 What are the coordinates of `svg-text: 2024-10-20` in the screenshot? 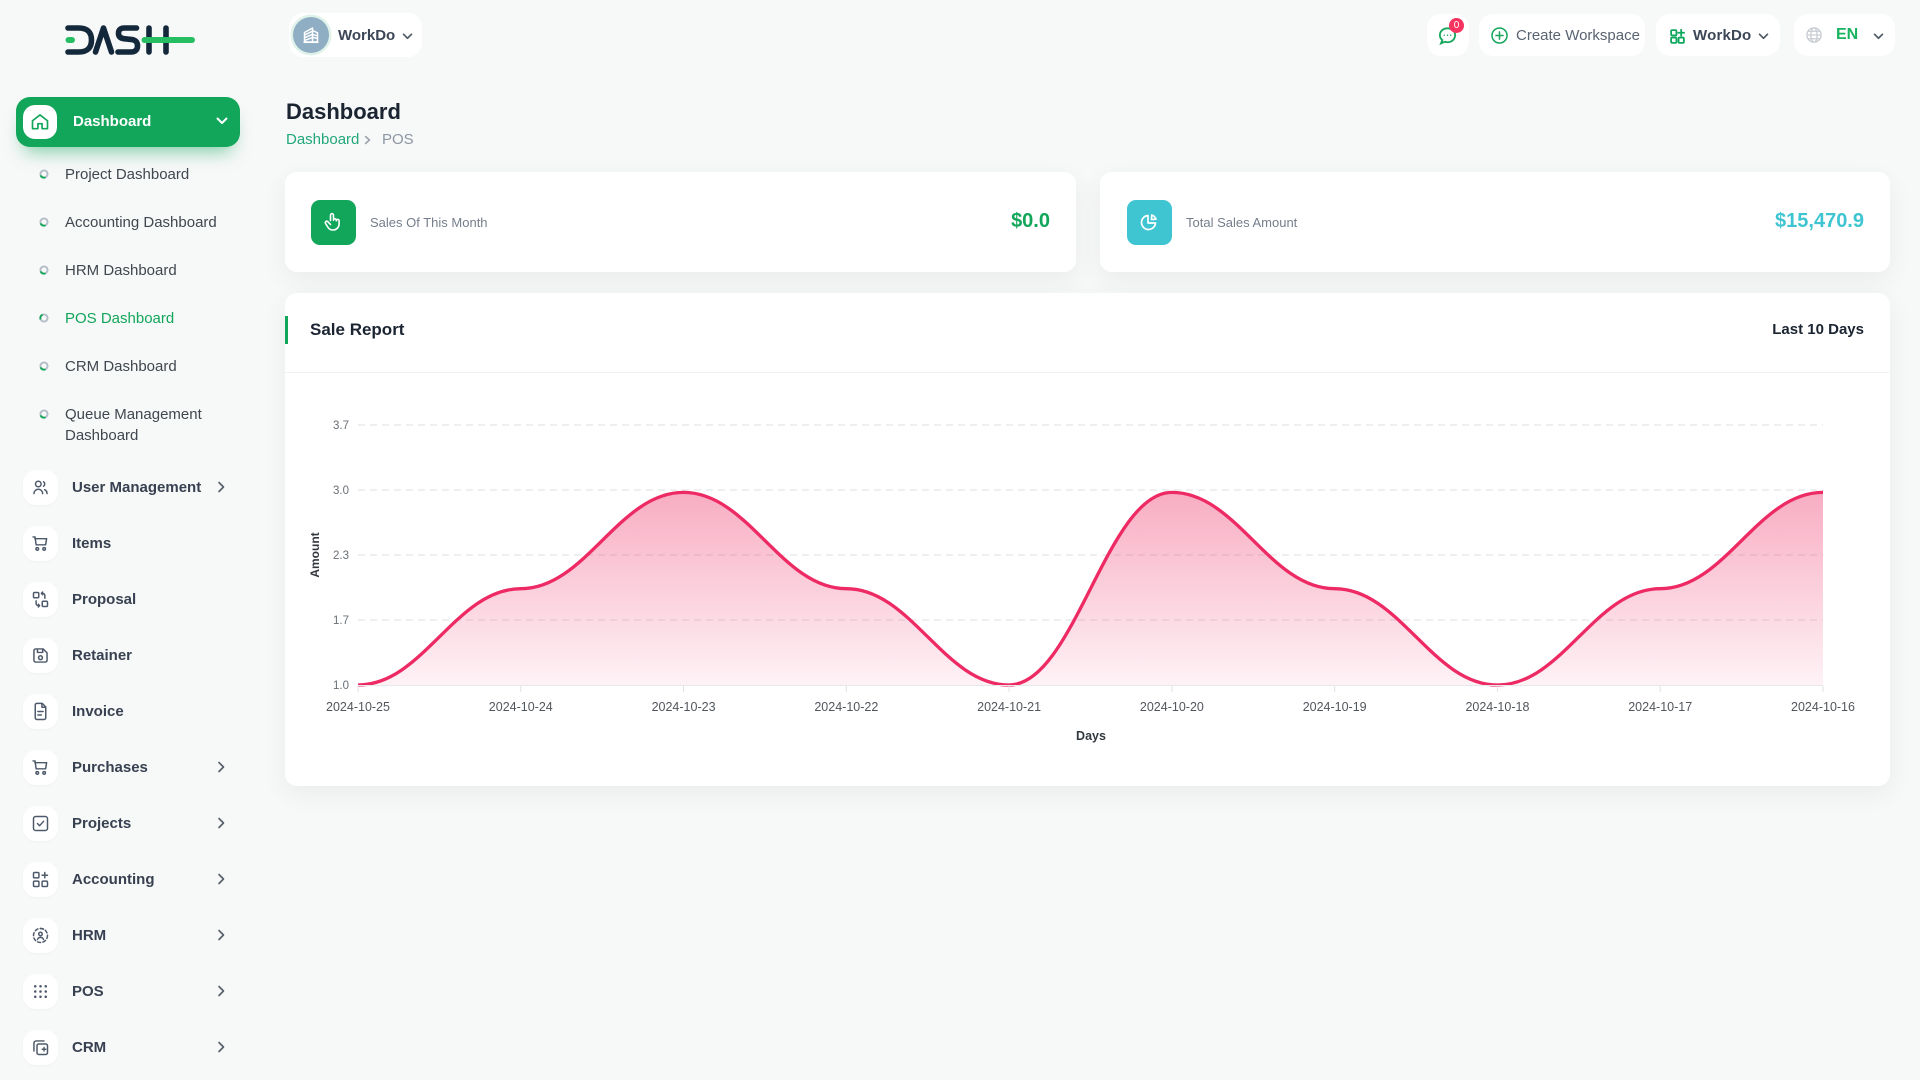 It's located at (1172, 707).